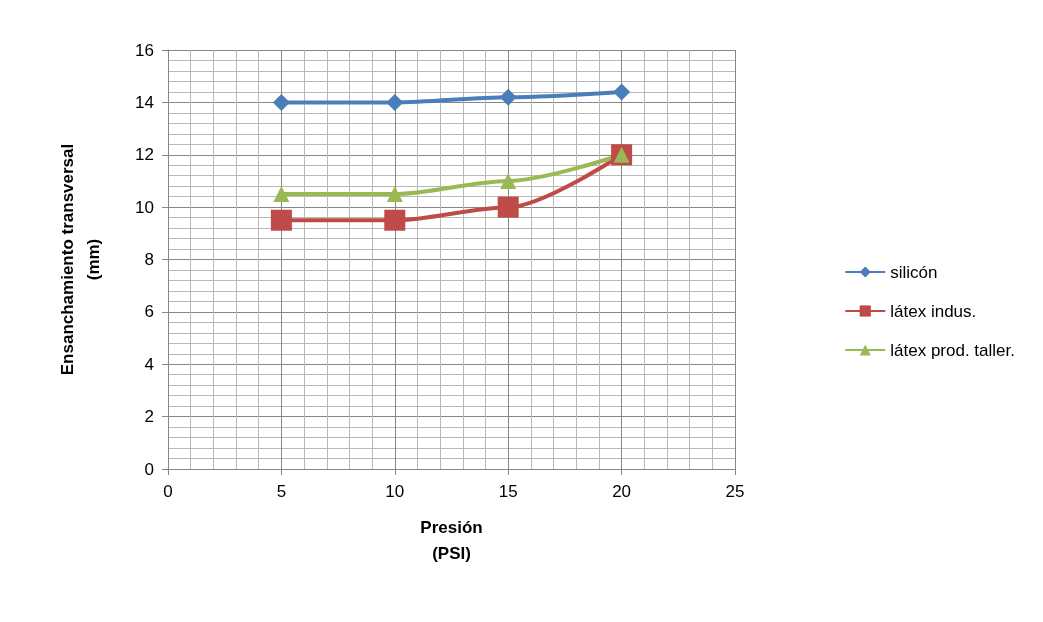 This screenshot has height=622, width=1043. I want to click on y-tick-label: 4, so click(149, 364).